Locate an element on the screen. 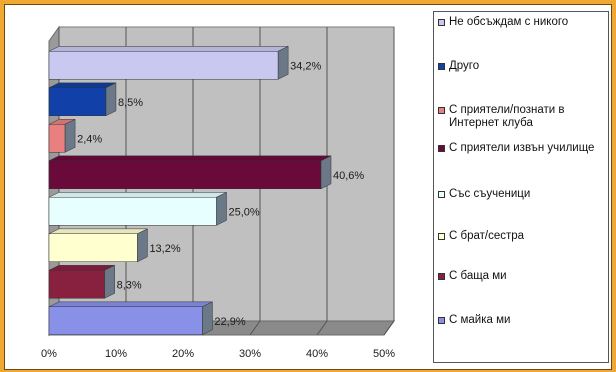  data-label: 22,9% is located at coordinates (229, 322).